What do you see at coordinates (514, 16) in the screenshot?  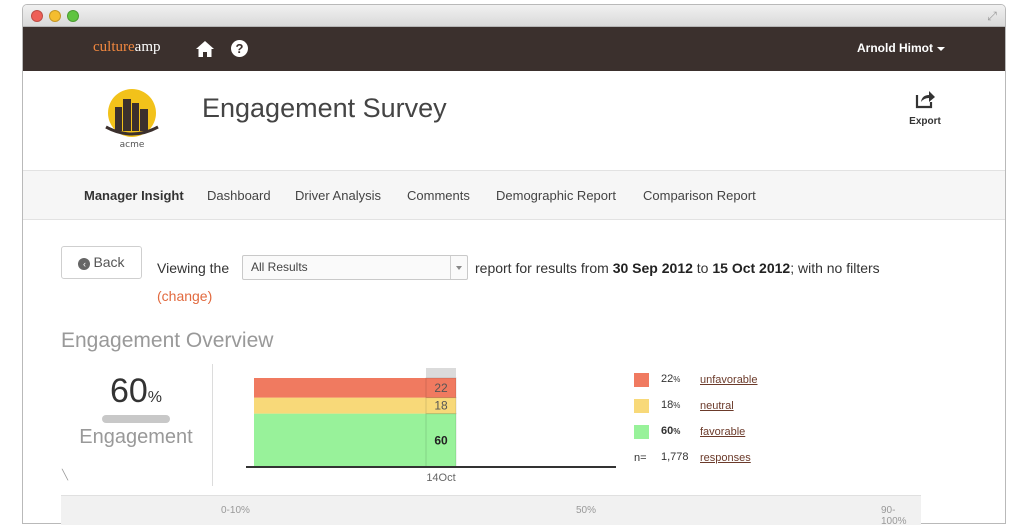 I see `title-bar: ⤢` at bounding box center [514, 16].